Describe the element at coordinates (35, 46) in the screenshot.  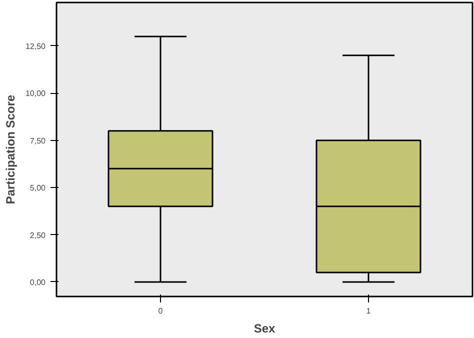
I see `y-tick-label: 12,50` at that location.